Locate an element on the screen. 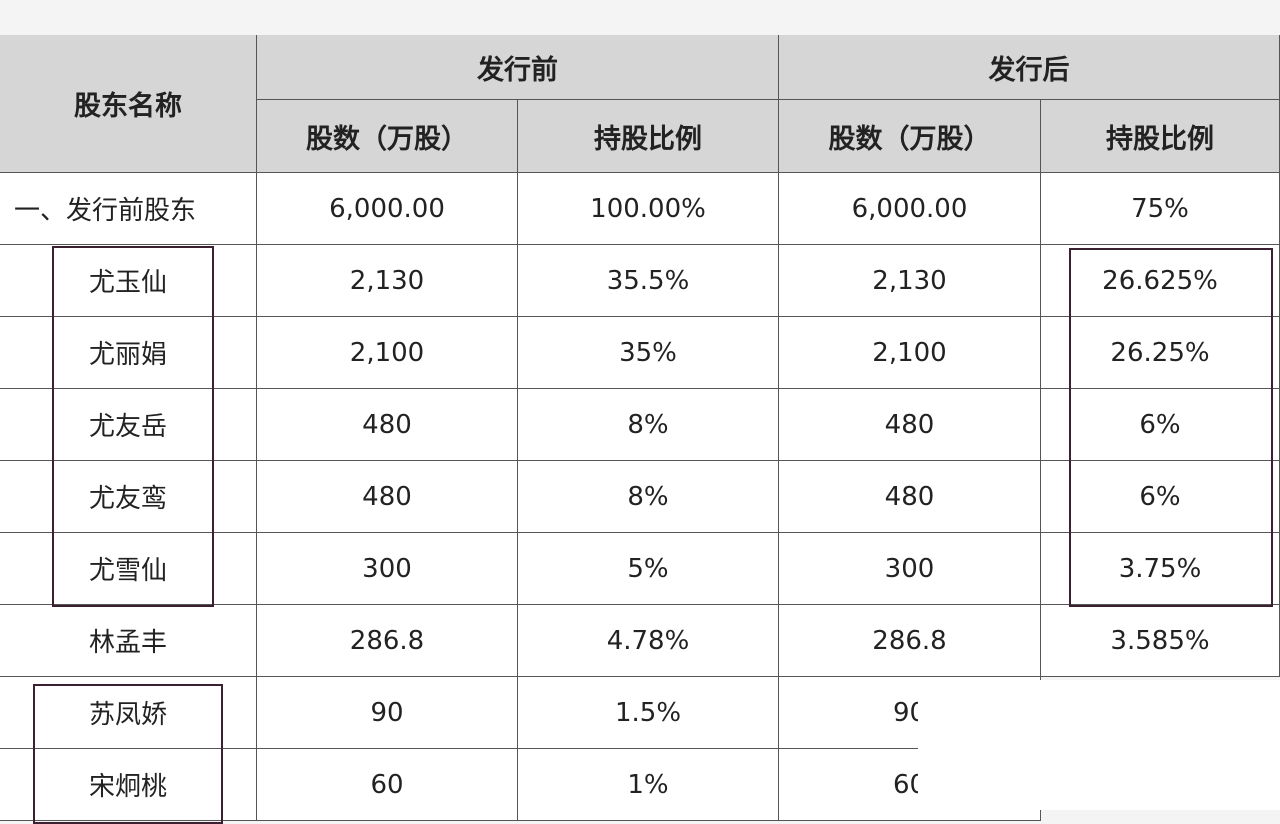  table-cell: 尤丽娟 is located at coordinates (128, 353).